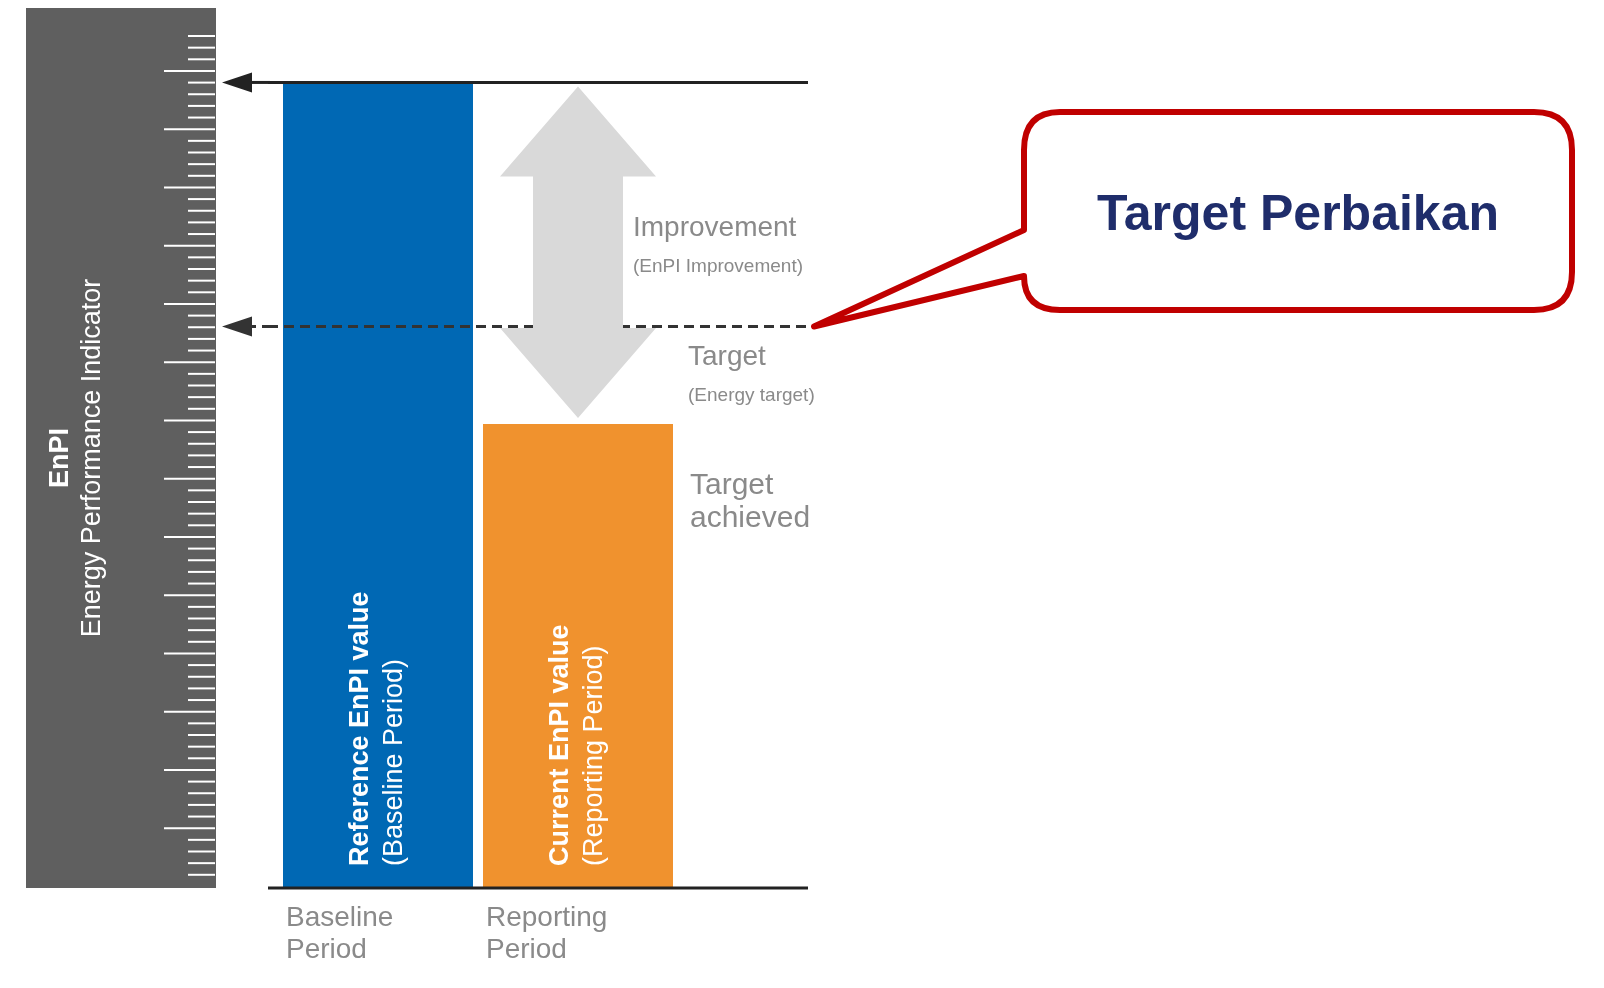 The width and height of the screenshot is (1604, 988). I want to click on ref-line-label: Target, so click(727, 355).